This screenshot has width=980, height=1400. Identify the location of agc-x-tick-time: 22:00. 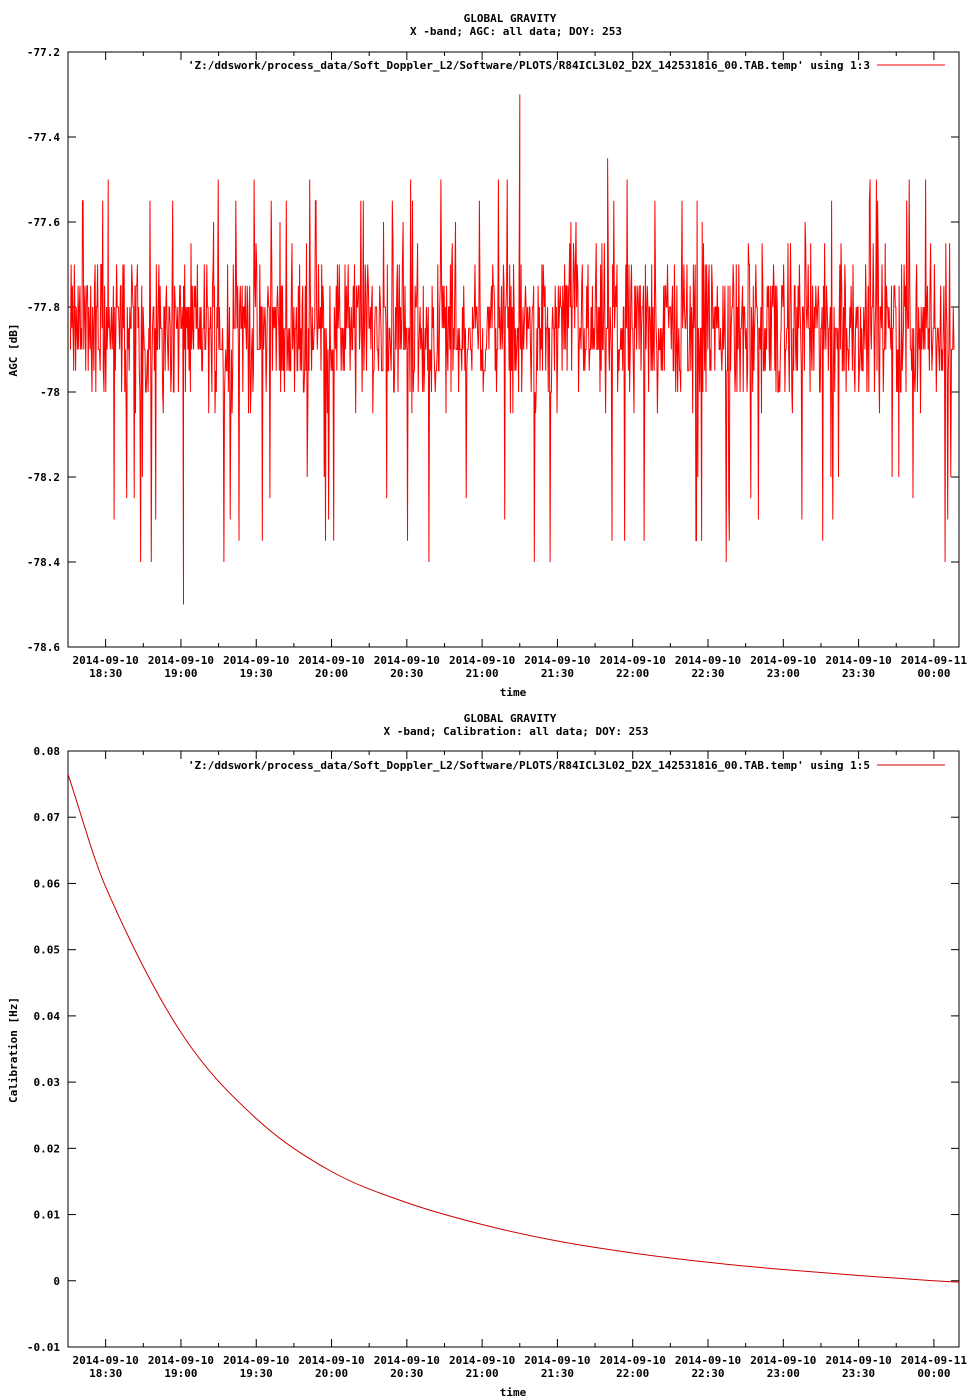
(632, 673).